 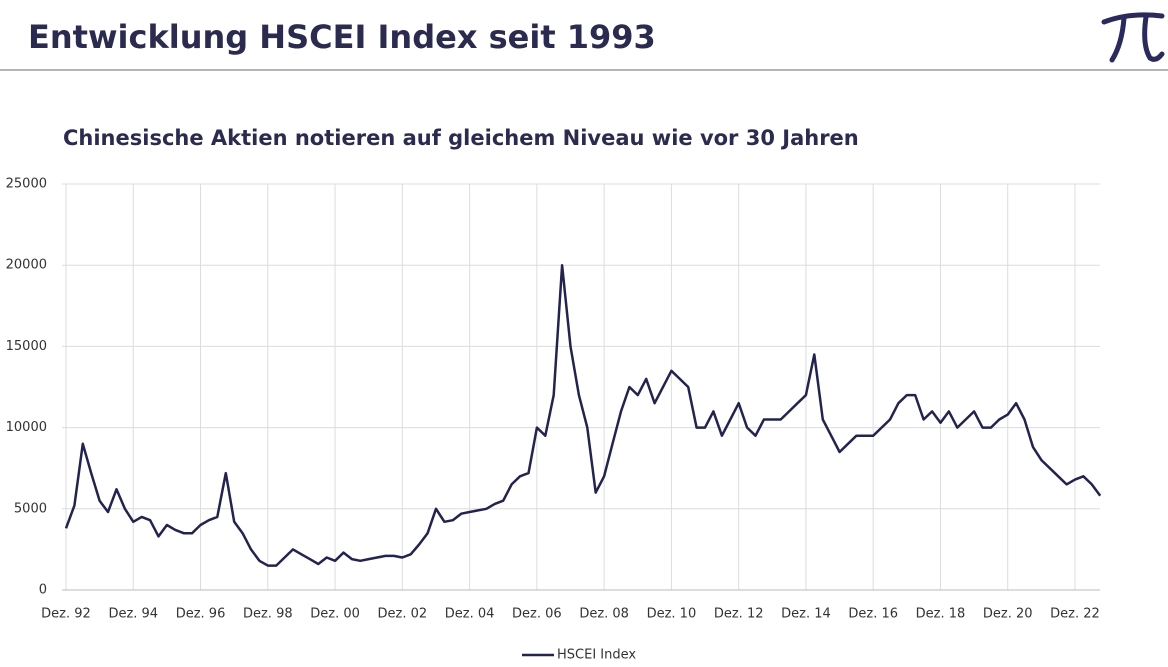 I want to click on x-tick-label: Dez. 22, so click(x=1075, y=614).